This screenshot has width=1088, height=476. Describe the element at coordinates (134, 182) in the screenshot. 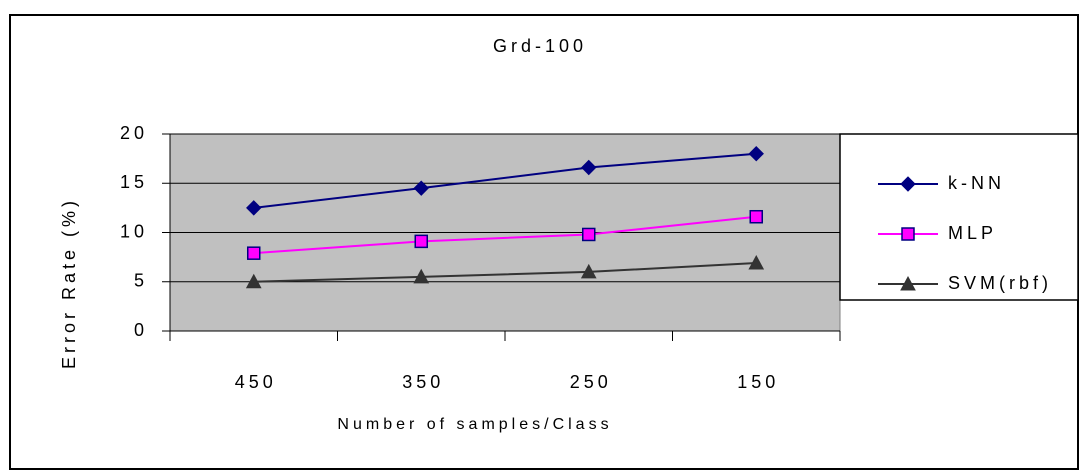

I see `y-tick-label: 15` at that location.